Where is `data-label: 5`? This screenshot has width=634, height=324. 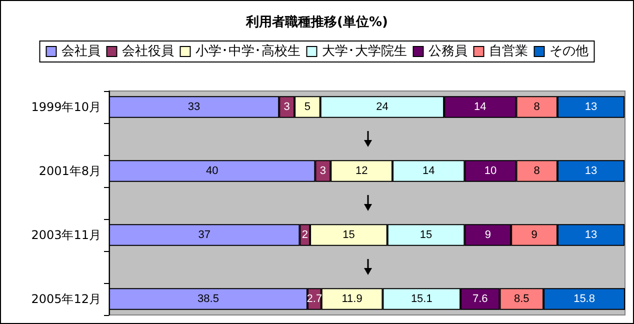
data-label: 5 is located at coordinates (307, 107).